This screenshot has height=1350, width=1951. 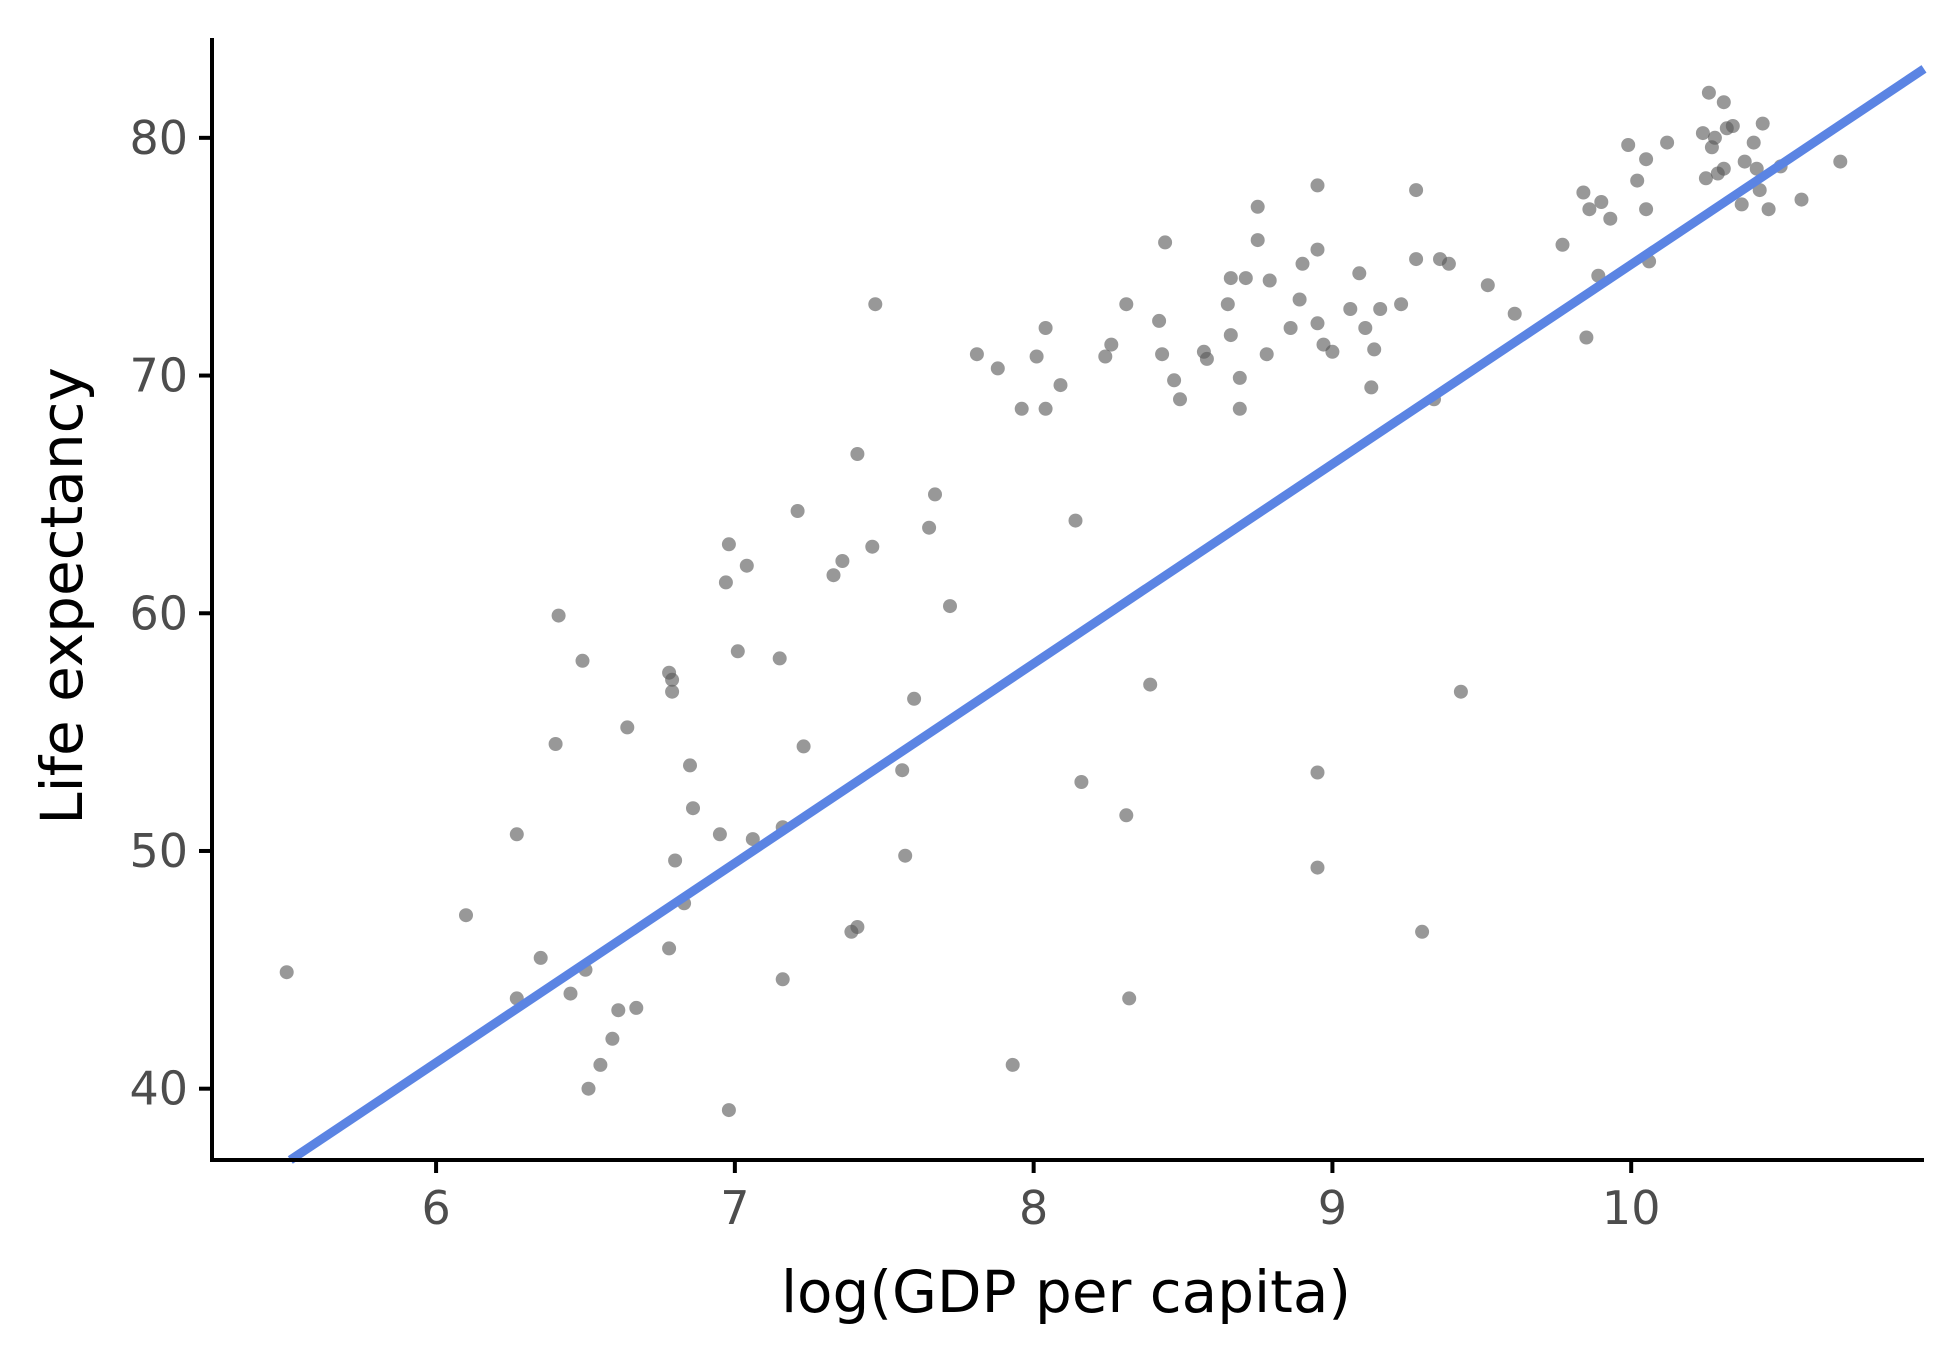 I want to click on y-axis-title: Life expectancy, so click(x=62, y=596).